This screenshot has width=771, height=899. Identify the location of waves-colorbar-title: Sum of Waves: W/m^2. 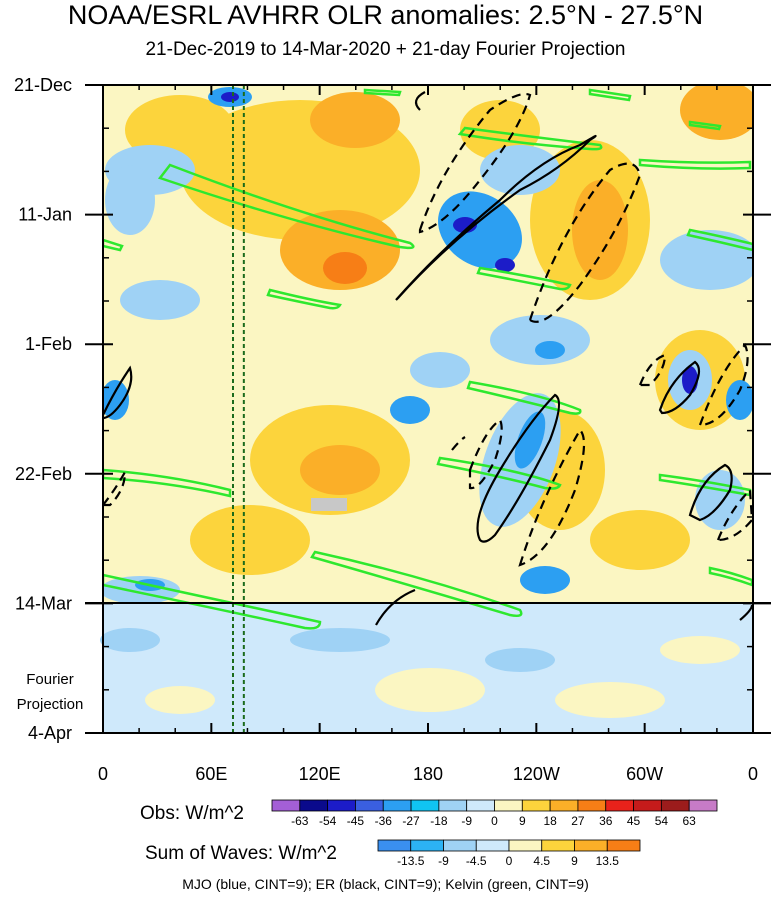
(241, 853).